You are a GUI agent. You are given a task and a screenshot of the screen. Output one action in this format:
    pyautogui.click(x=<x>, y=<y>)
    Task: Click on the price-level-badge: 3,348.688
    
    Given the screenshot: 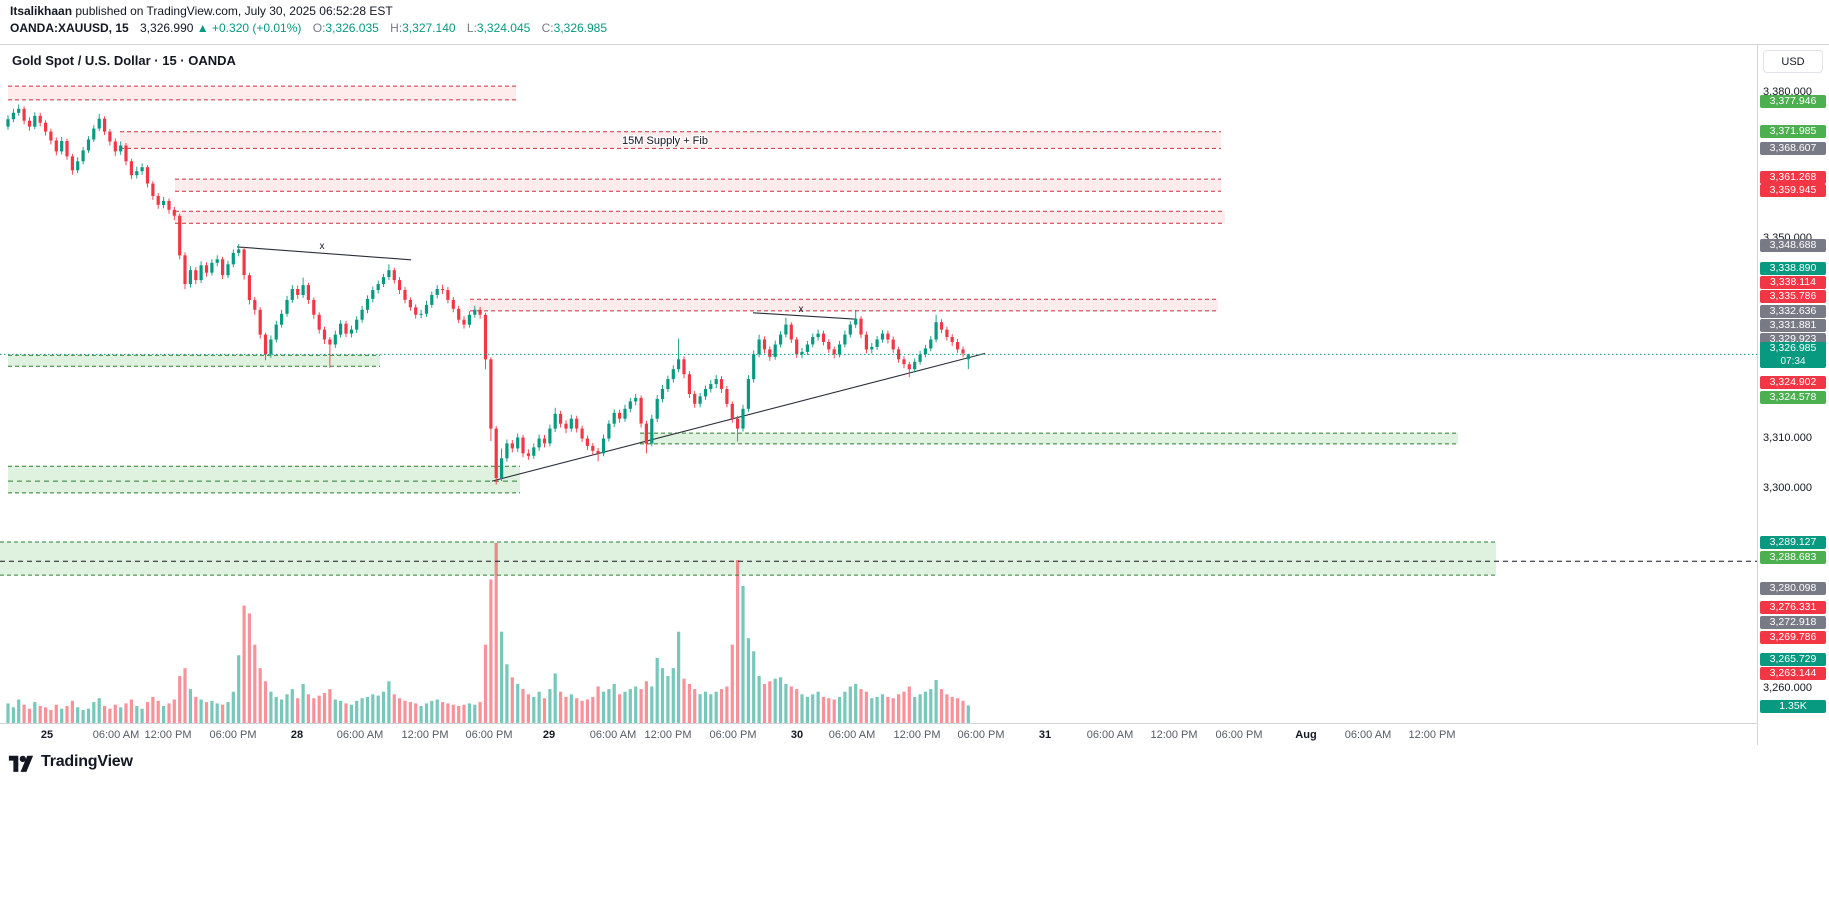 What is the action you would take?
    pyautogui.click(x=1793, y=245)
    